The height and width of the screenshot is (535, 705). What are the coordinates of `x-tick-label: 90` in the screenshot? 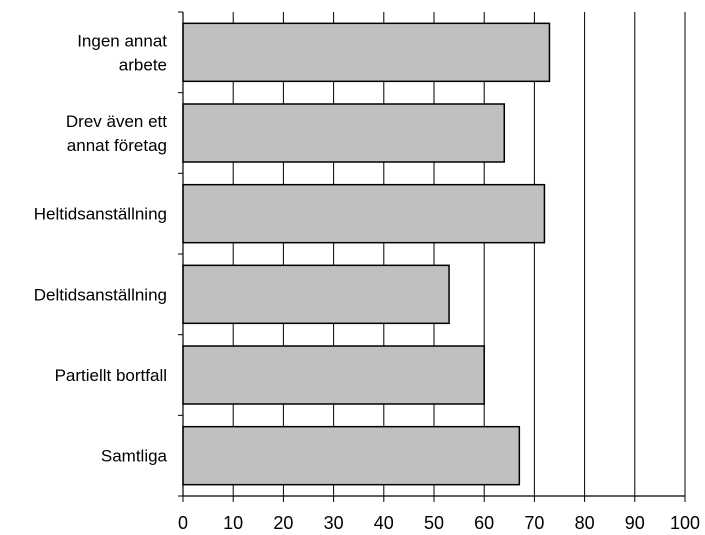 It's located at (635, 523).